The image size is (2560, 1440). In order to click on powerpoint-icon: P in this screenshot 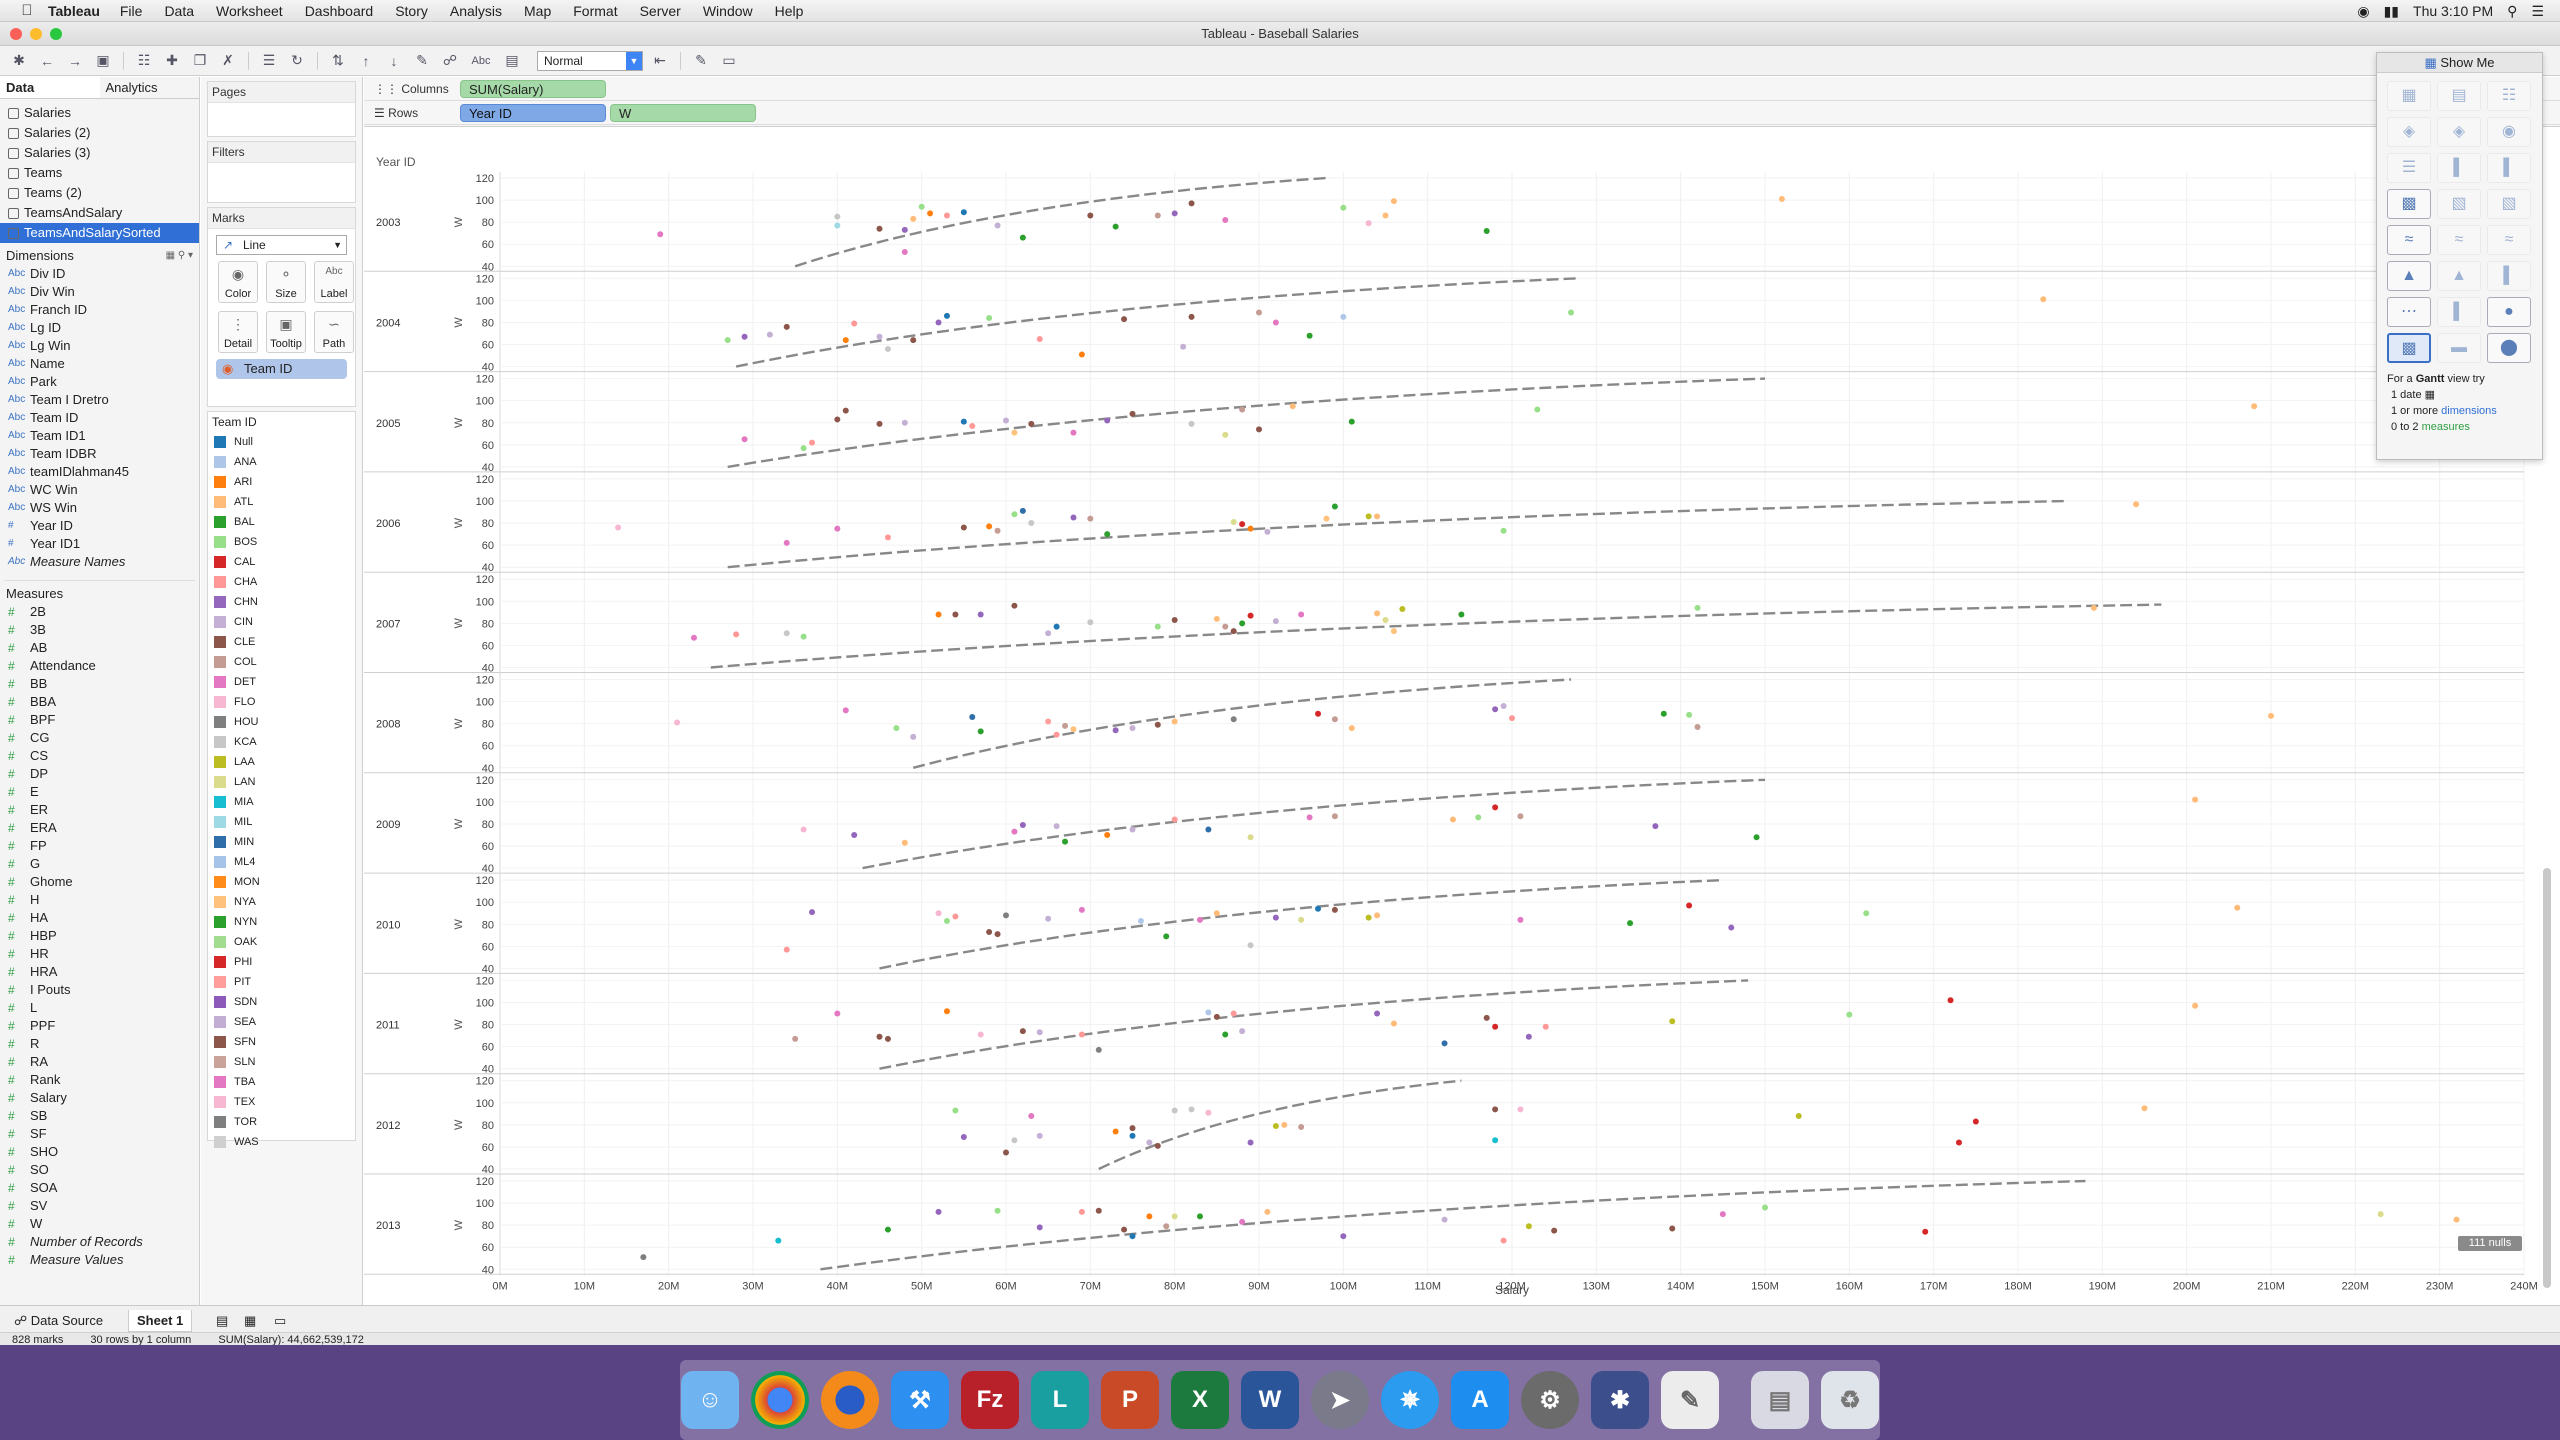, I will do `click(1130, 1400)`.